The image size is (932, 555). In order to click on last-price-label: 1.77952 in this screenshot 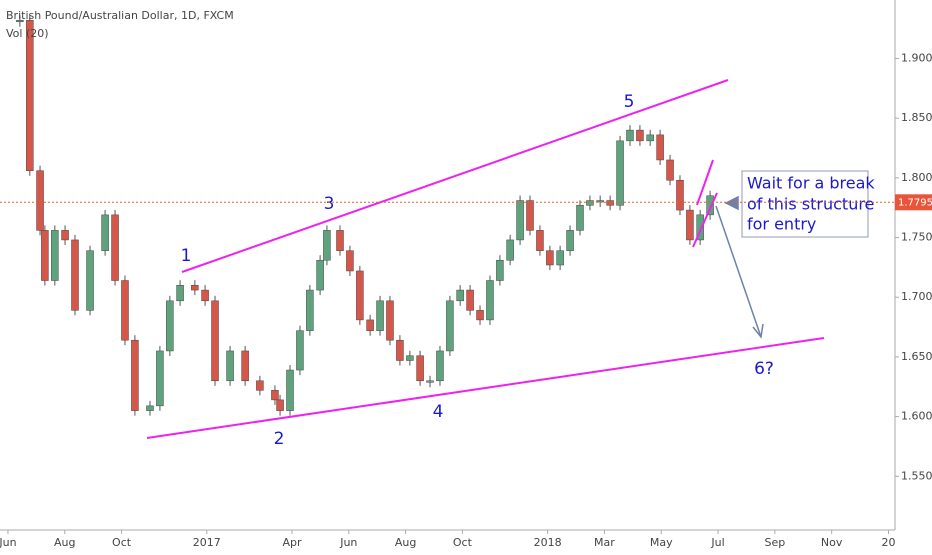, I will do `click(915, 202)`.